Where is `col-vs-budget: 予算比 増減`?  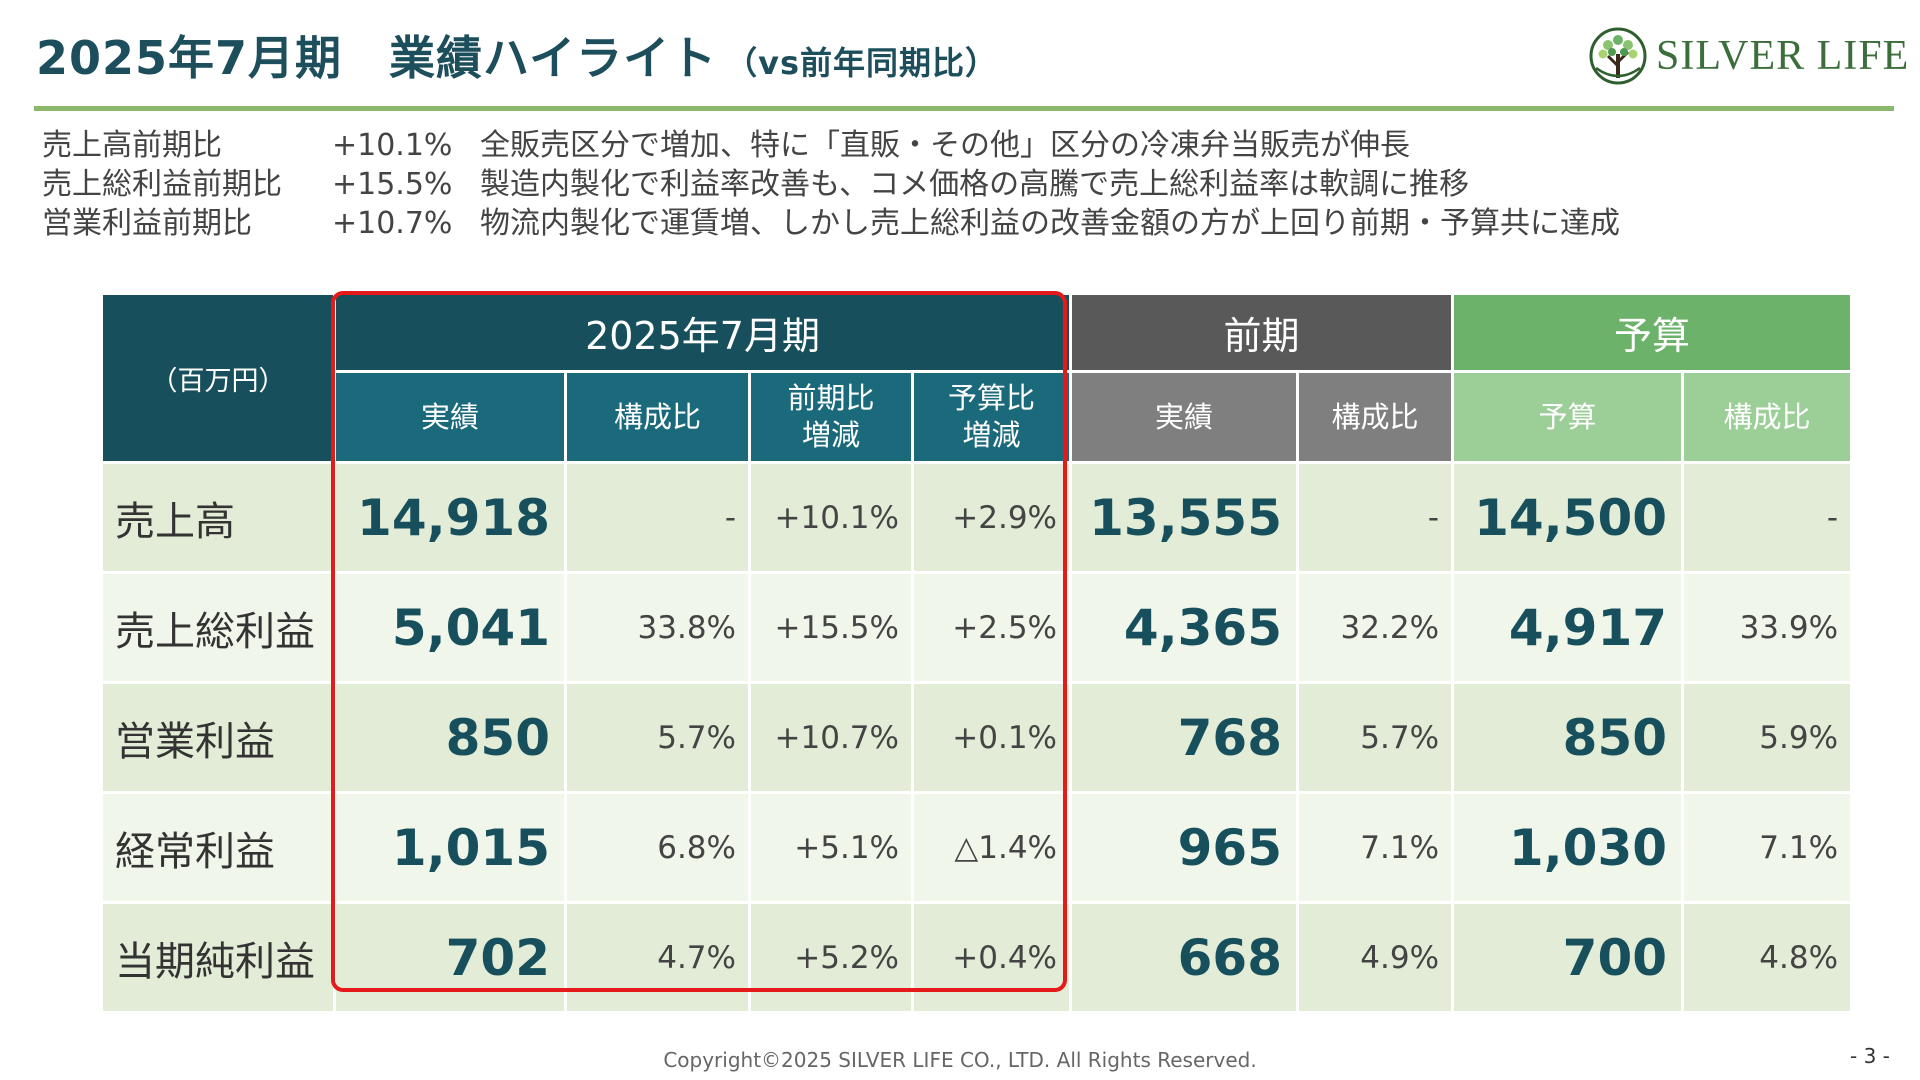 col-vs-budget: 予算比 増減 is located at coordinates (991, 417).